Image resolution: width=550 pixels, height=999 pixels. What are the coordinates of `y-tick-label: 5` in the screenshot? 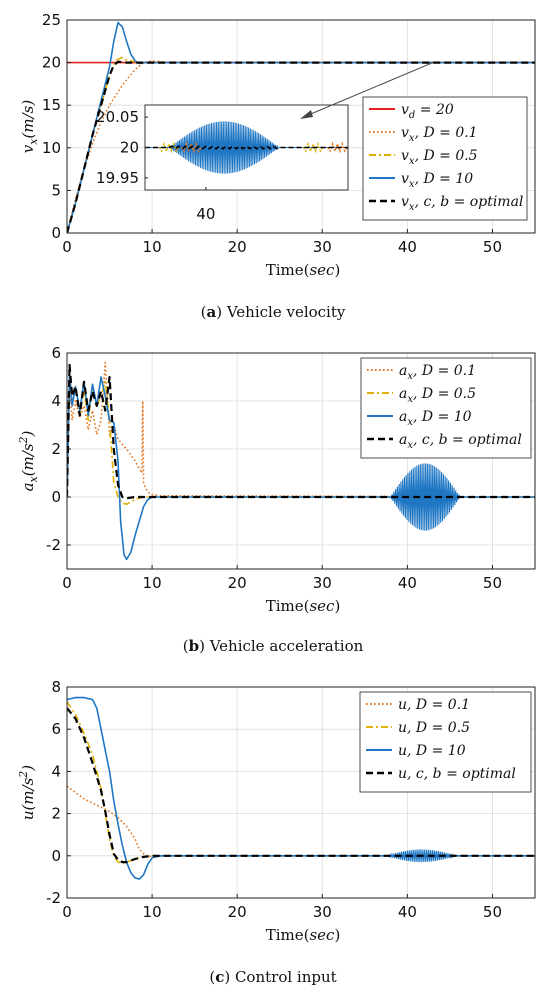 It's located at (56, 190).